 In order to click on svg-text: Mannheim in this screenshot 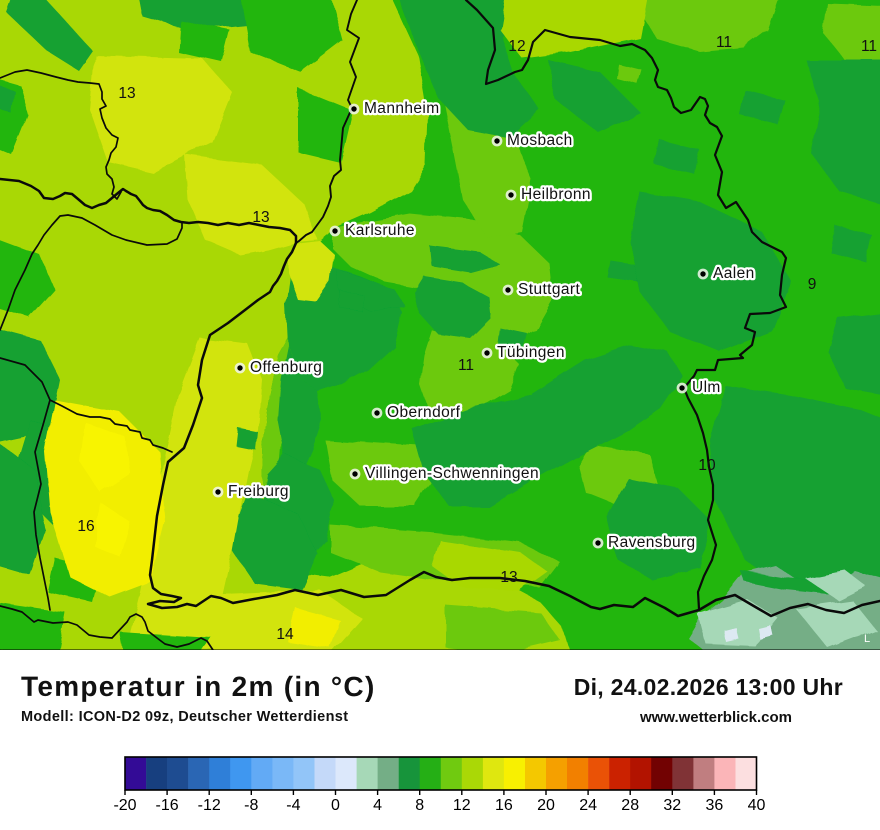, I will do `click(402, 108)`.